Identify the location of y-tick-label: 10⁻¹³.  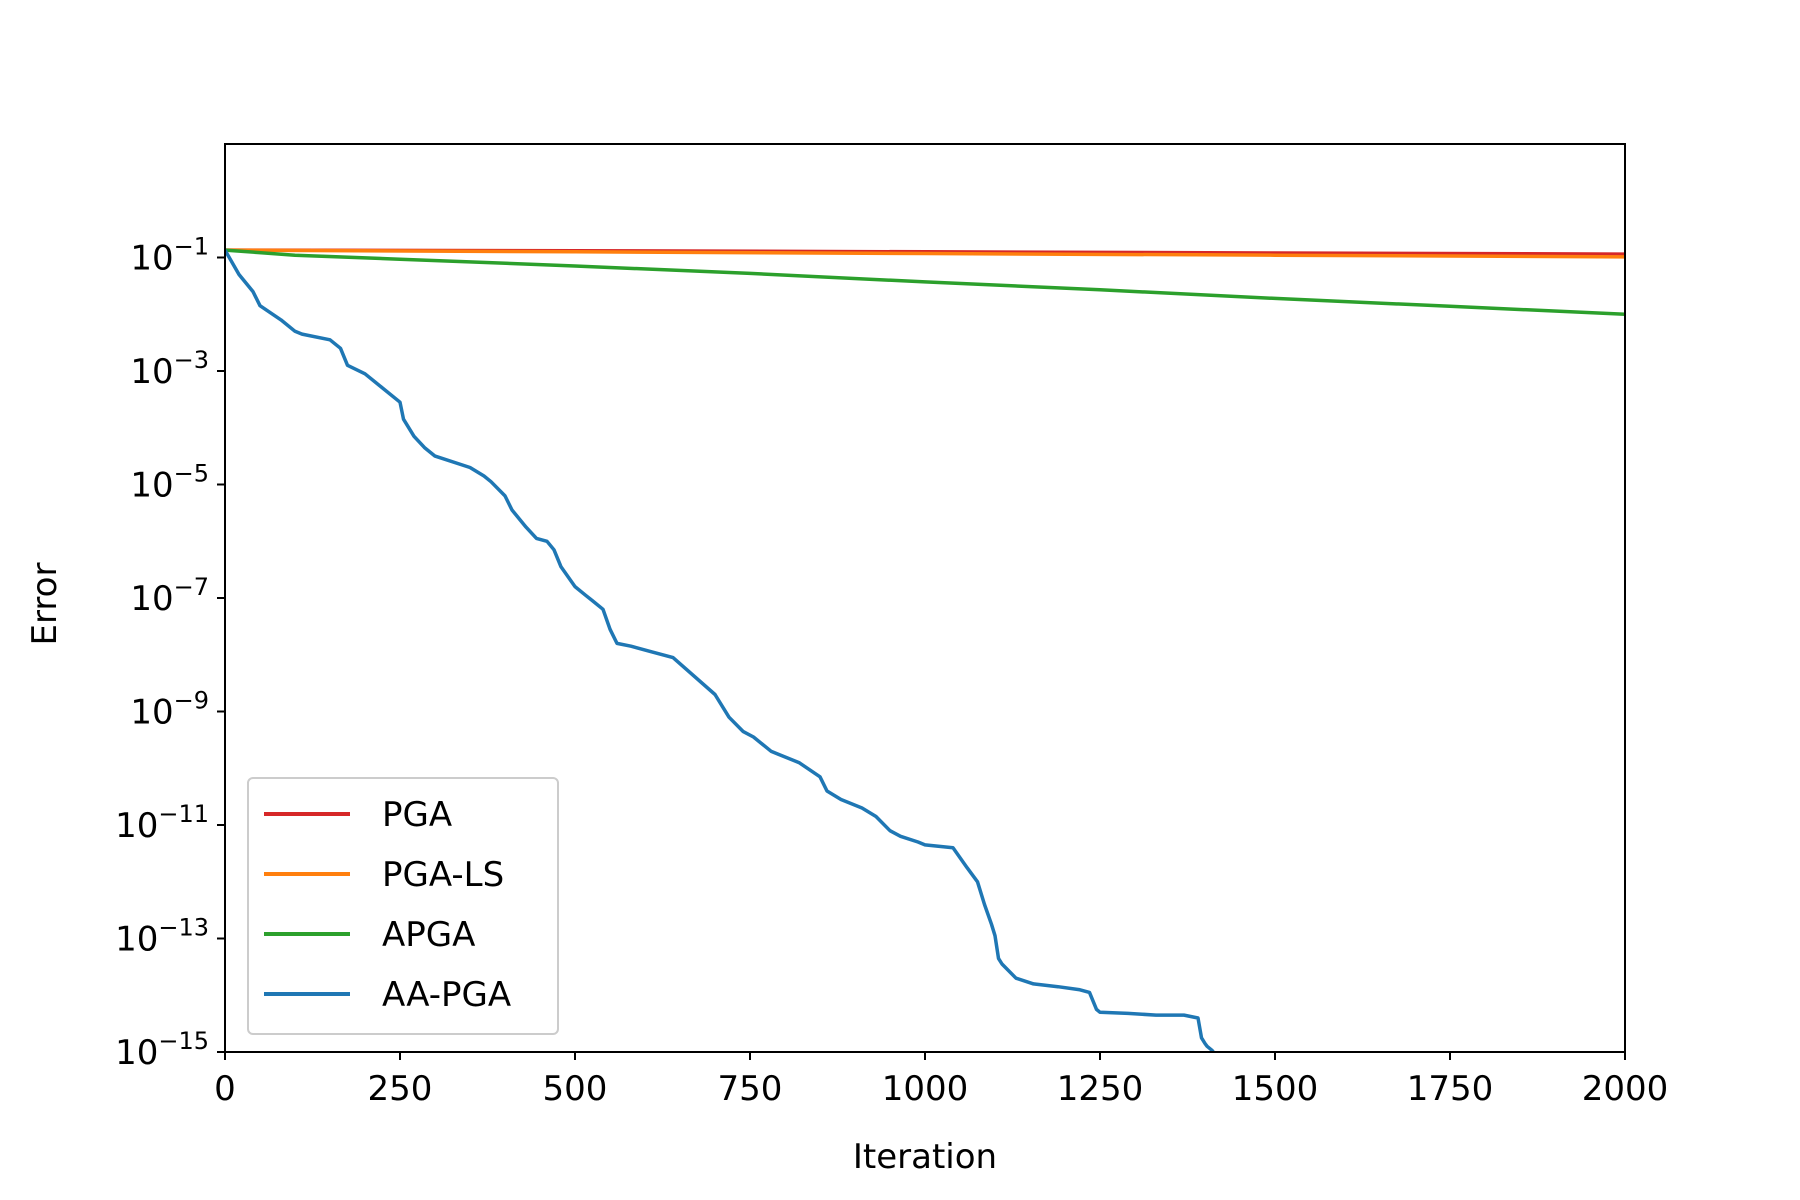
(162, 937).